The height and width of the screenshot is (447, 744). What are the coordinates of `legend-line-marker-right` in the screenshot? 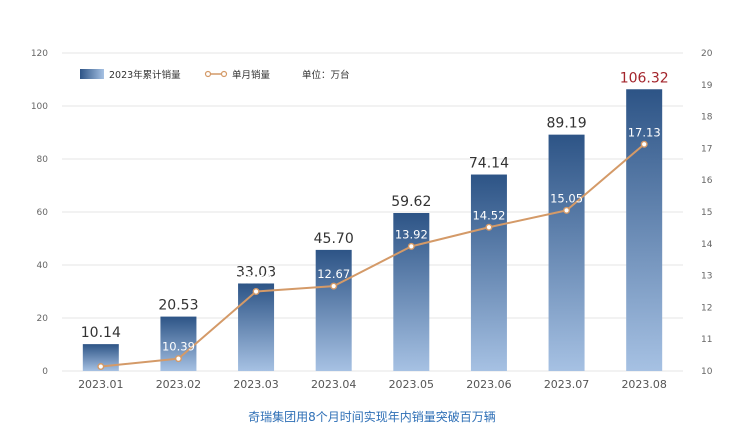 It's located at (224, 74).